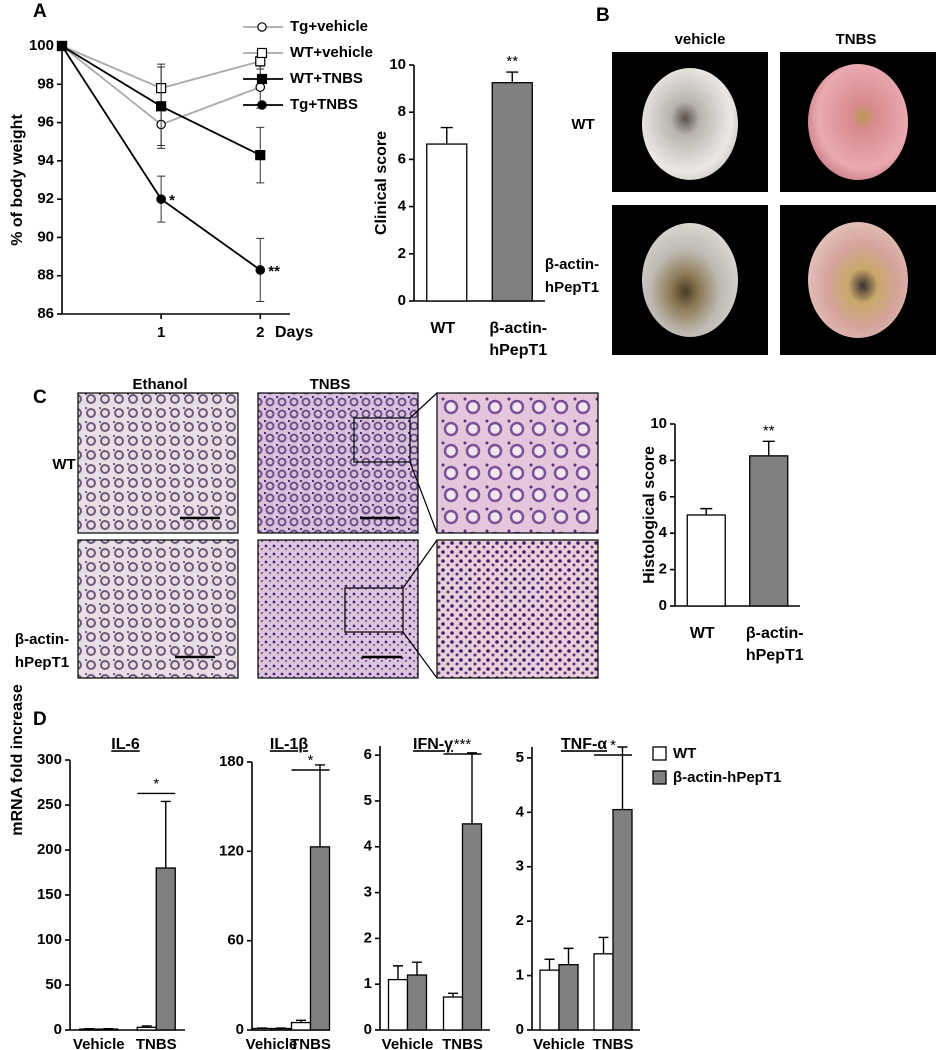 The width and height of the screenshot is (938, 1050). I want to click on y-tick-label: 50, so click(53, 984).